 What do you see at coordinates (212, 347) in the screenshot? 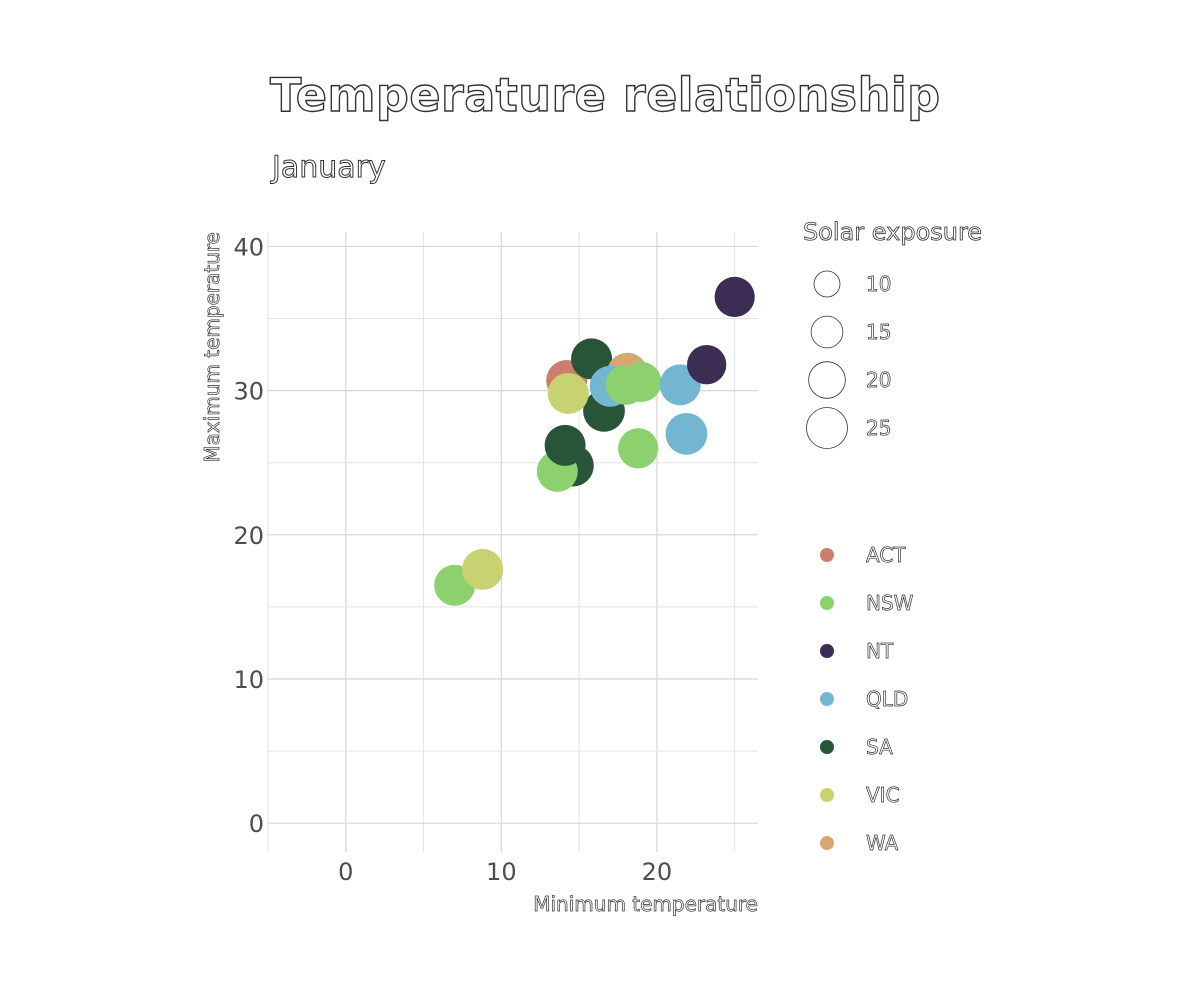
I see `y-axis-title: Maximum temperature` at bounding box center [212, 347].